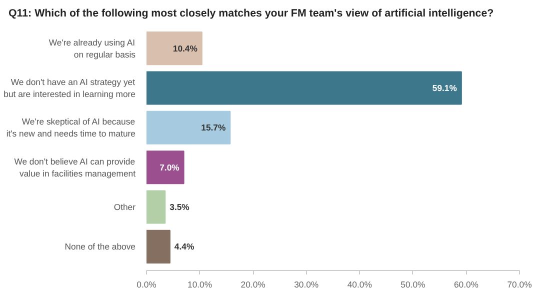  Describe the element at coordinates (413, 285) in the screenshot. I see `x-tick-label: 50.0%` at that location.